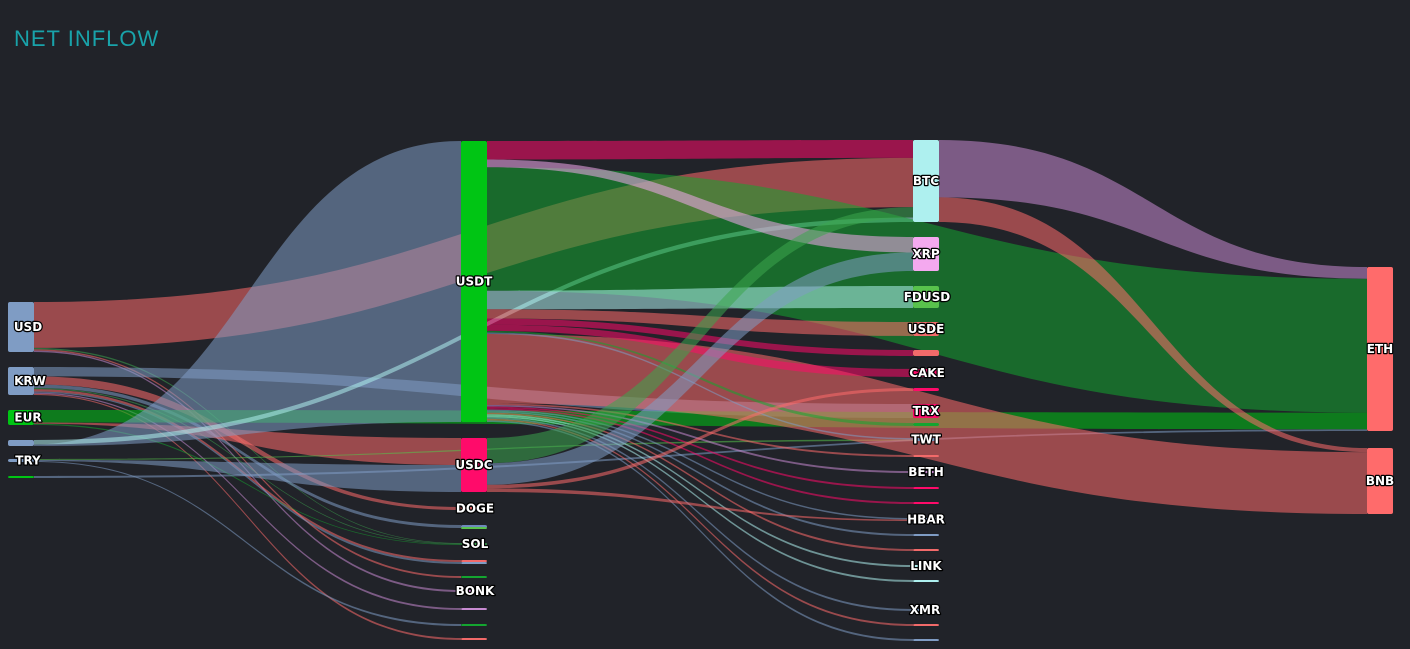 The height and width of the screenshot is (649, 1410). I want to click on node-krw, so click(21, 381).